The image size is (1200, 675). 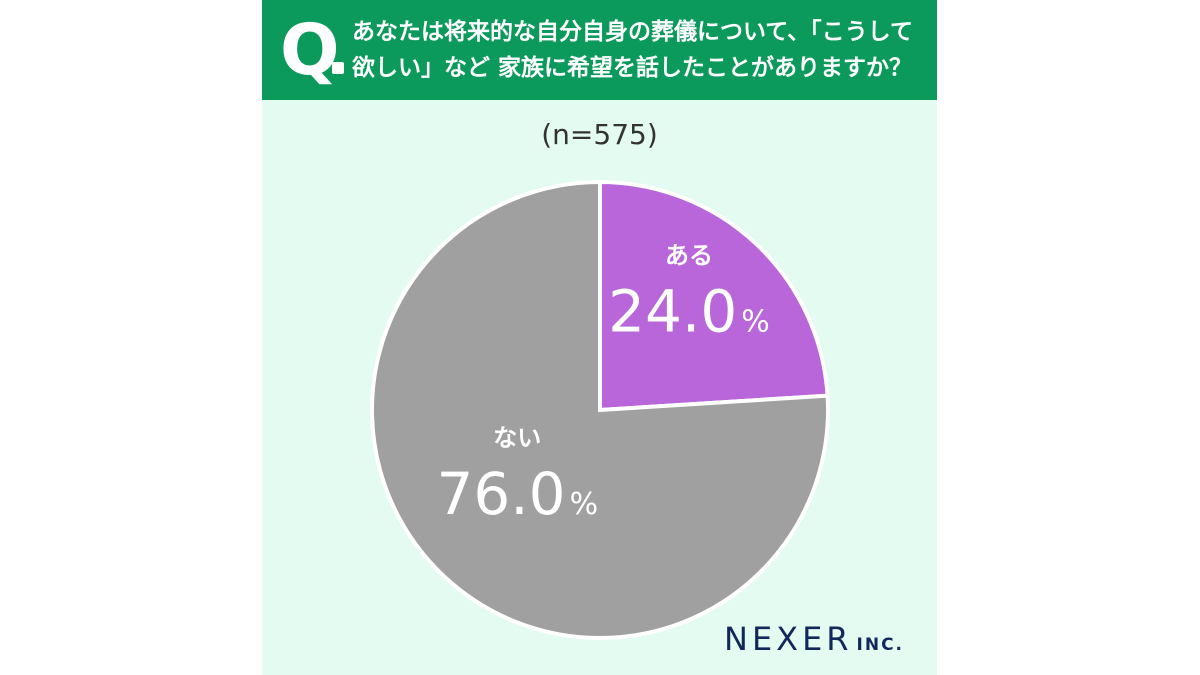 What do you see at coordinates (632, 68) in the screenshot?
I see `question-line-2: 欲しい」など 家族に希望を話したことがありますか？` at bounding box center [632, 68].